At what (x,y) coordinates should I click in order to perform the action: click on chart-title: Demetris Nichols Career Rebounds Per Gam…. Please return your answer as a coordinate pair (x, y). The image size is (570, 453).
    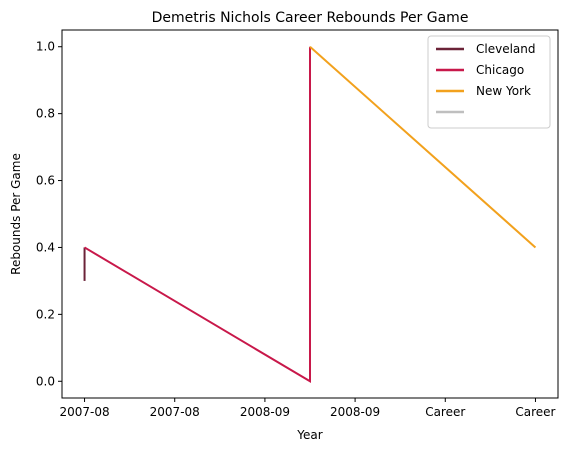
    Looking at the image, I should click on (310, 18).